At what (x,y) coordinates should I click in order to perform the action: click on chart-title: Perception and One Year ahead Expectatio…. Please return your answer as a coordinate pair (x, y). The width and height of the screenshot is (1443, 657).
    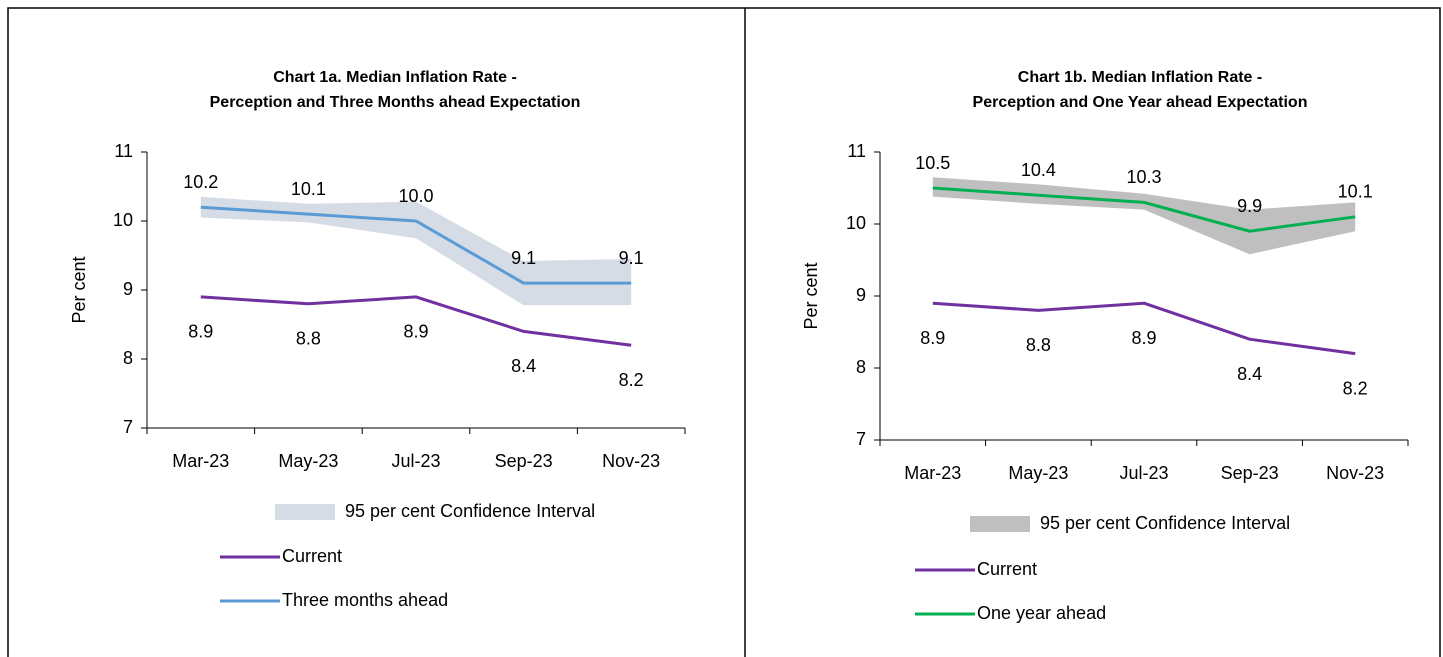
    Looking at the image, I should click on (1140, 102).